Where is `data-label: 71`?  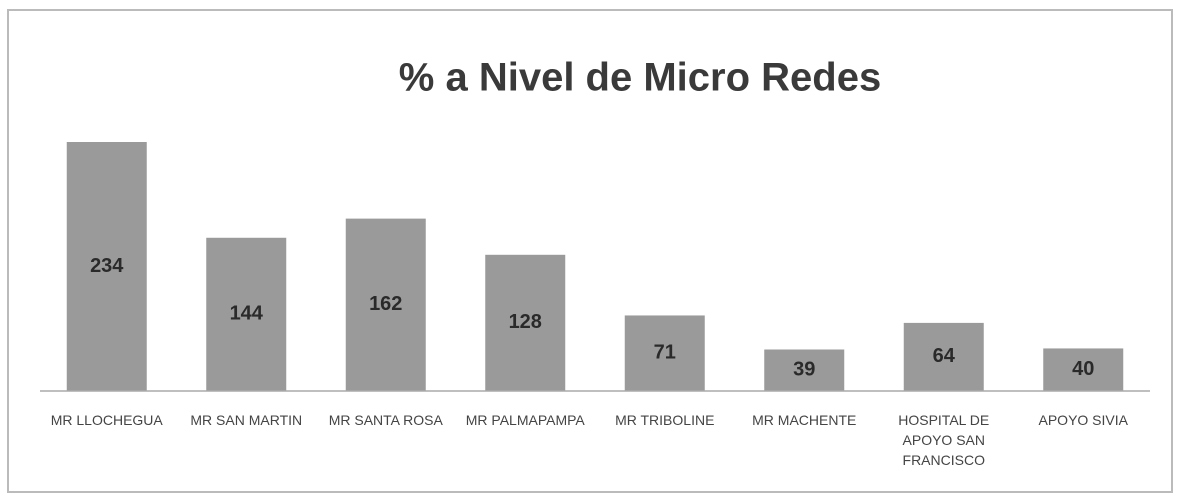
data-label: 71 is located at coordinates (665, 353).